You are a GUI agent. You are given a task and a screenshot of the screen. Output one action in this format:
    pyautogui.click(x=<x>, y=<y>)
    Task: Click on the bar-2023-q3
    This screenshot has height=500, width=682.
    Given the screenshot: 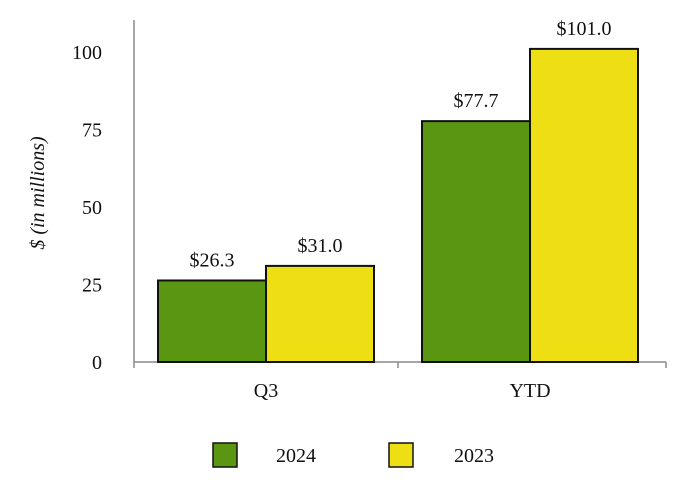 What is the action you would take?
    pyautogui.click(x=320, y=313)
    